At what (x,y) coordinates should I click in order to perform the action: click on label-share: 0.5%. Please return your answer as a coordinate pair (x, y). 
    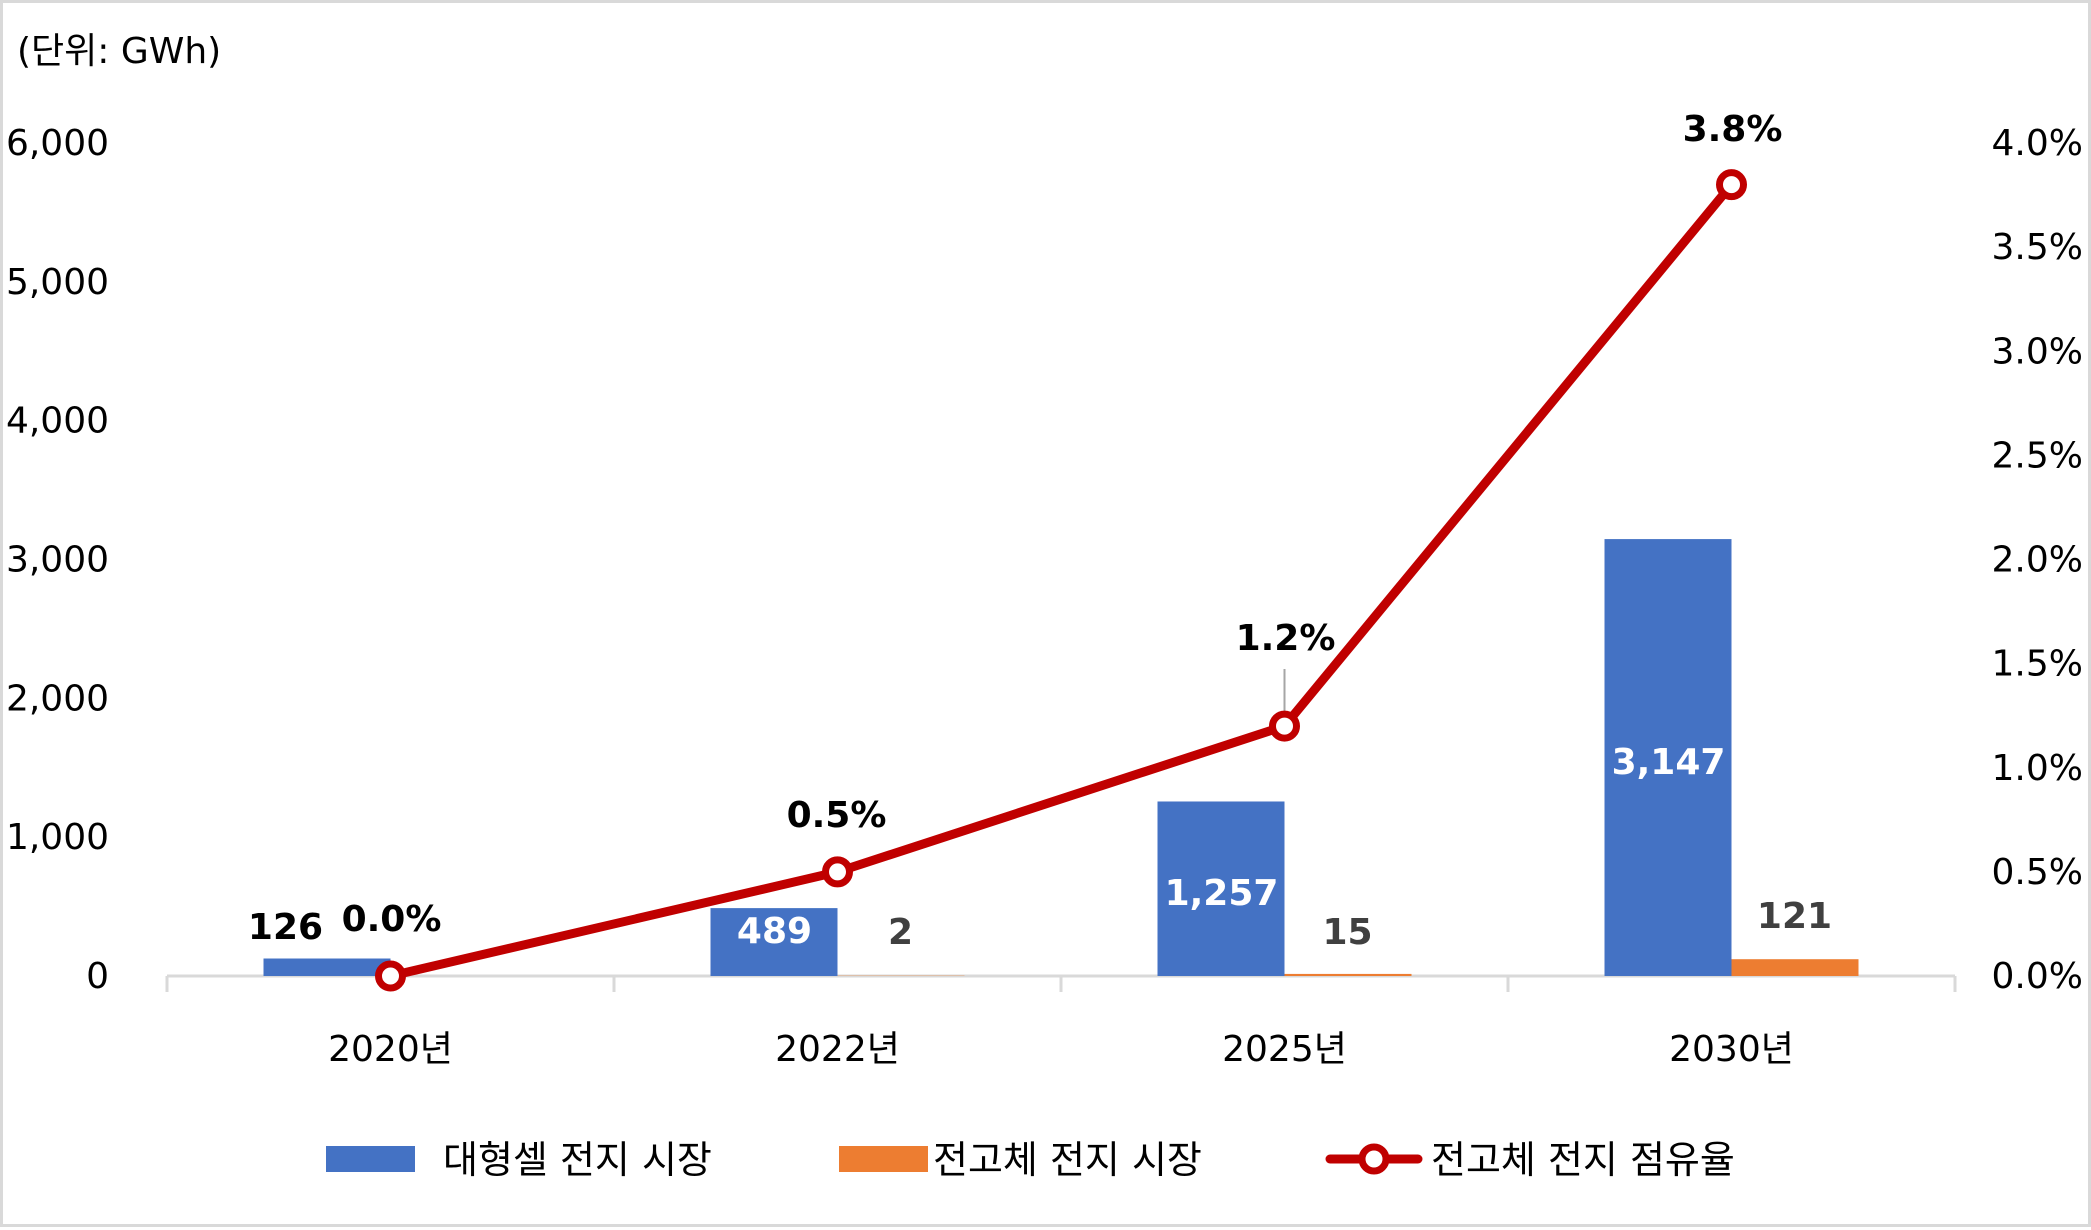
    Looking at the image, I should click on (837, 815).